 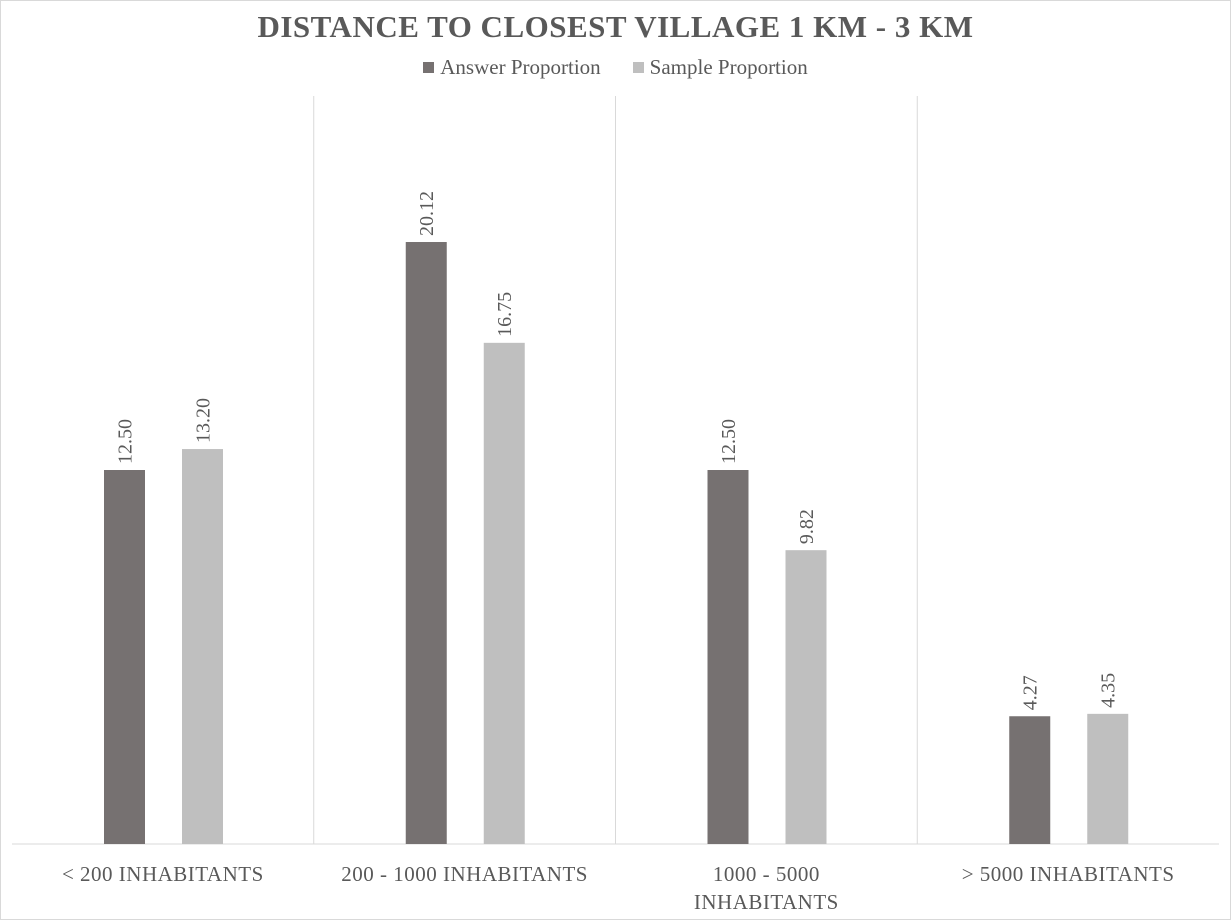 What do you see at coordinates (766, 902) in the screenshot?
I see `category-label: INHABITANTS` at bounding box center [766, 902].